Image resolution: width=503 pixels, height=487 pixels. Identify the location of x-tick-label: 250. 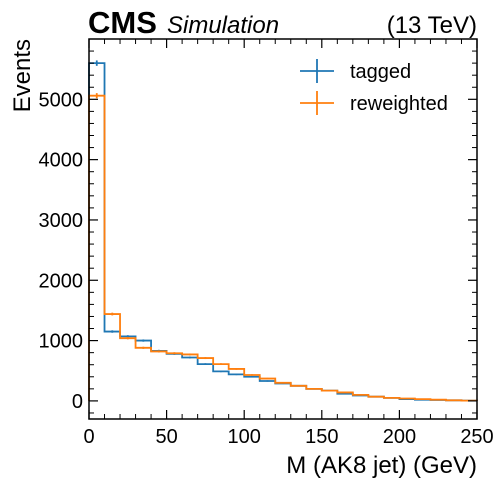
(476, 437).